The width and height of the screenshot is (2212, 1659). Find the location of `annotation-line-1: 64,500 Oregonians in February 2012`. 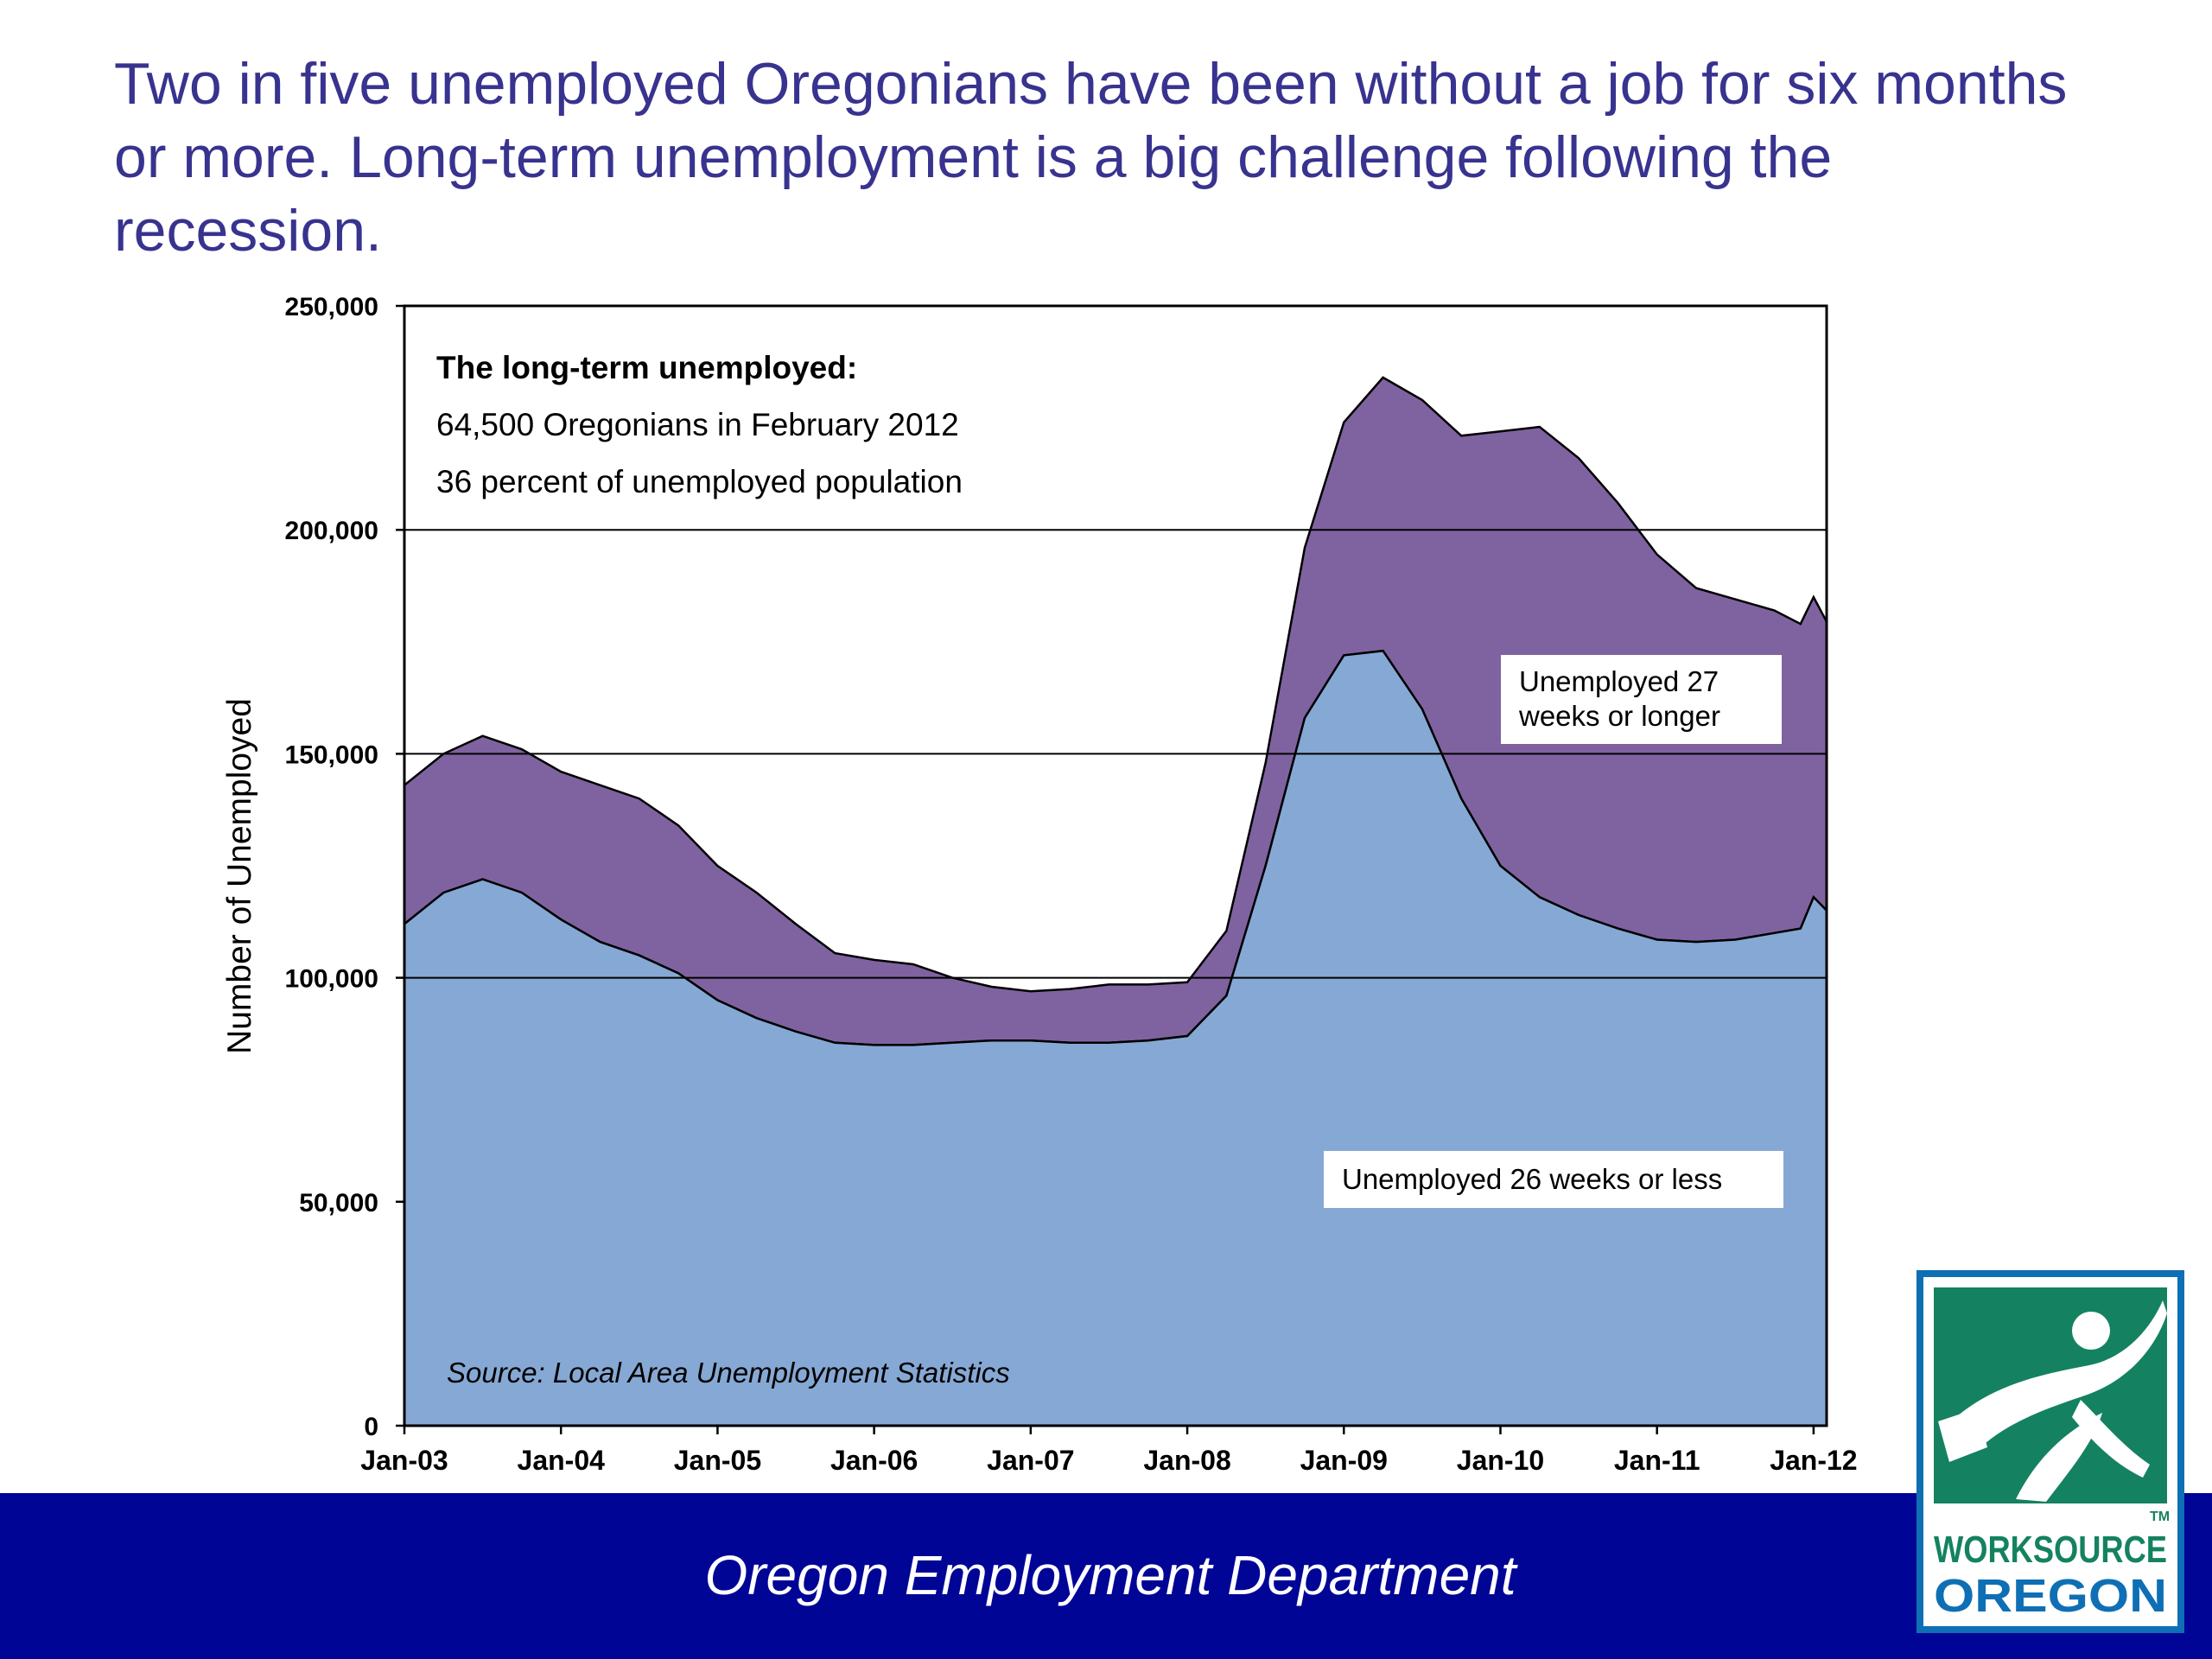

annotation-line-1: 64,500 Oregonians in February 2012 is located at coordinates (697, 424).